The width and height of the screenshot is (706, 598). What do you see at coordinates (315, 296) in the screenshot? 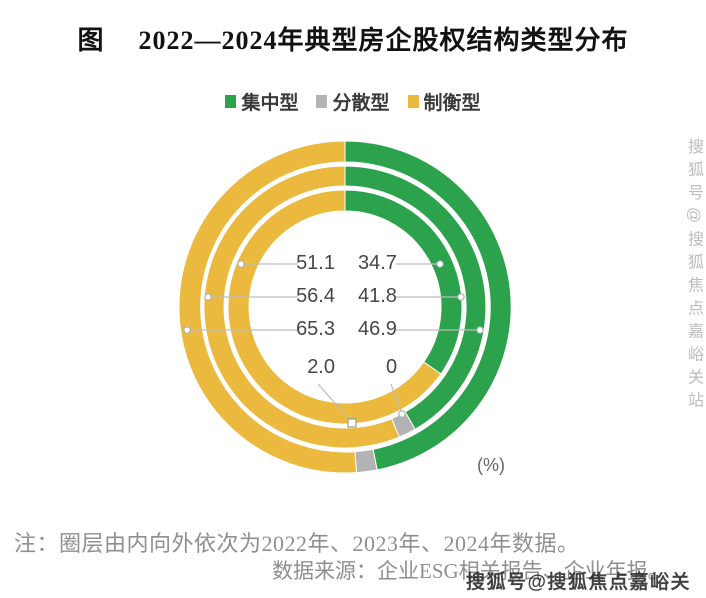
I see `ring-value-label: 56.4` at bounding box center [315, 296].